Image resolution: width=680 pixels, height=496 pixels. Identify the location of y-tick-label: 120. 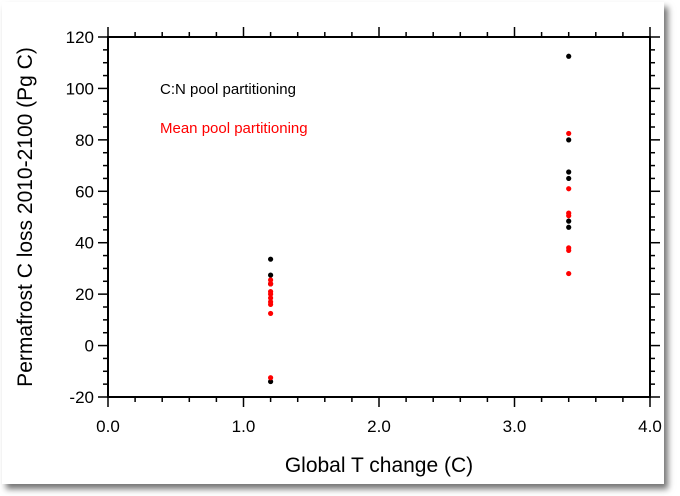
(80, 37).